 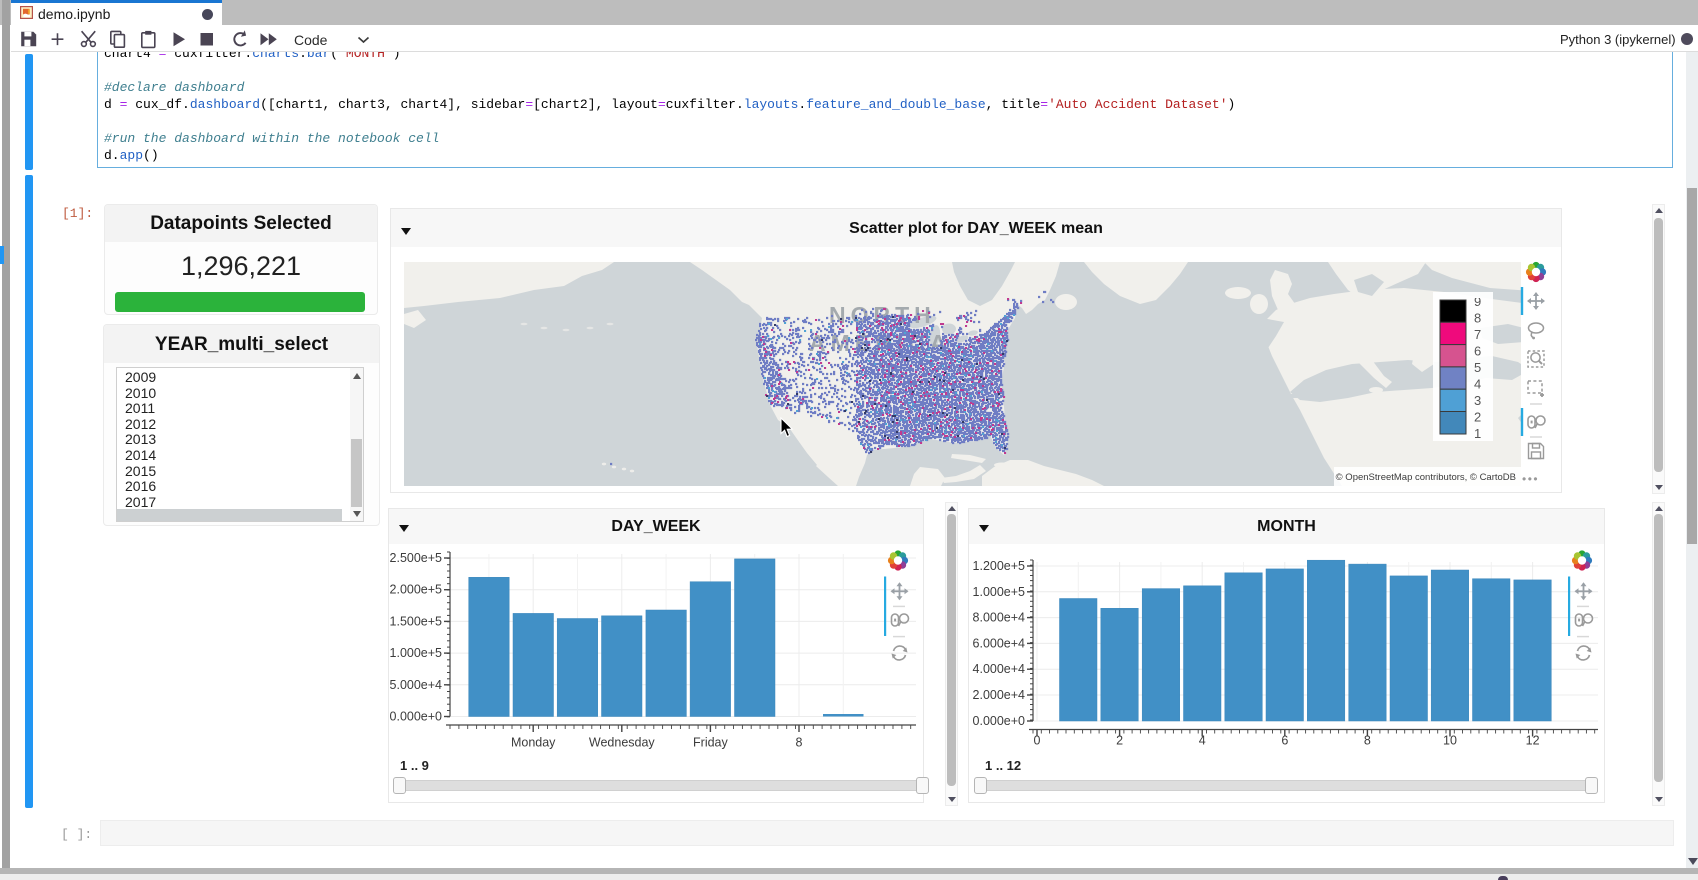 What do you see at coordinates (622, 743) in the screenshot?
I see `svg-text: Wednesday` at bounding box center [622, 743].